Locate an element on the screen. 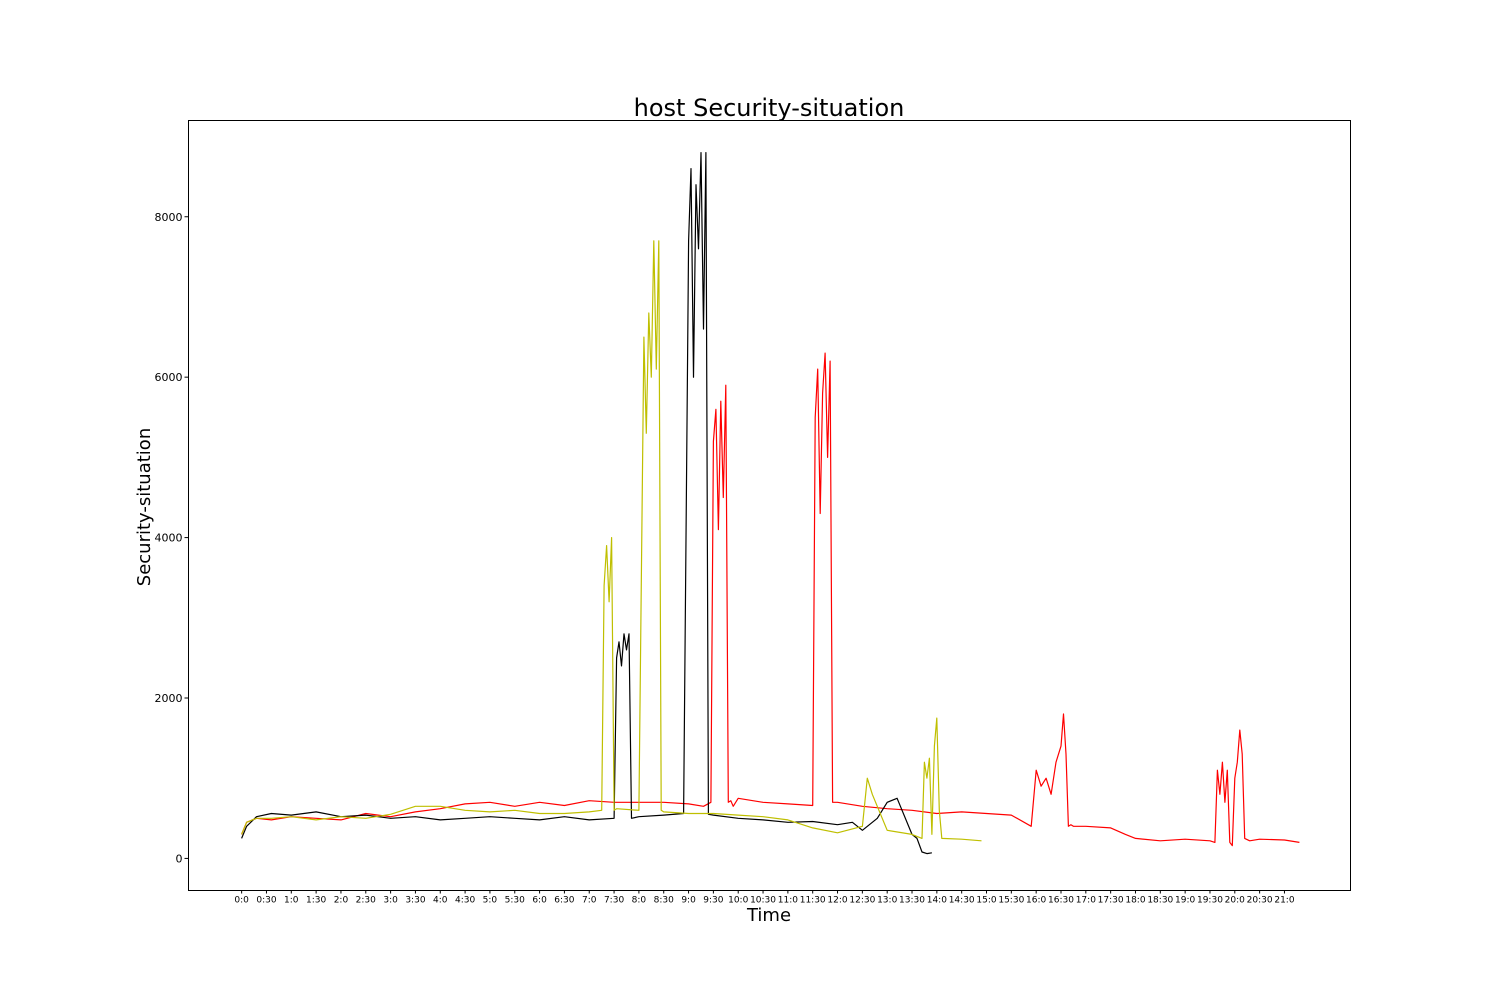  x-tick-label: 11:30 is located at coordinates (813, 901).